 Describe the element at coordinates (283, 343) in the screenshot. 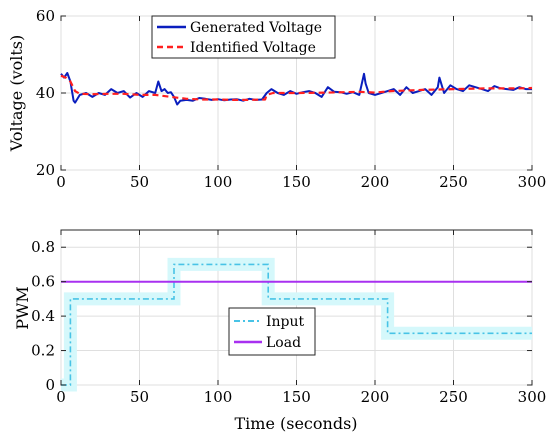

I see `legend-load-label: Load` at that location.